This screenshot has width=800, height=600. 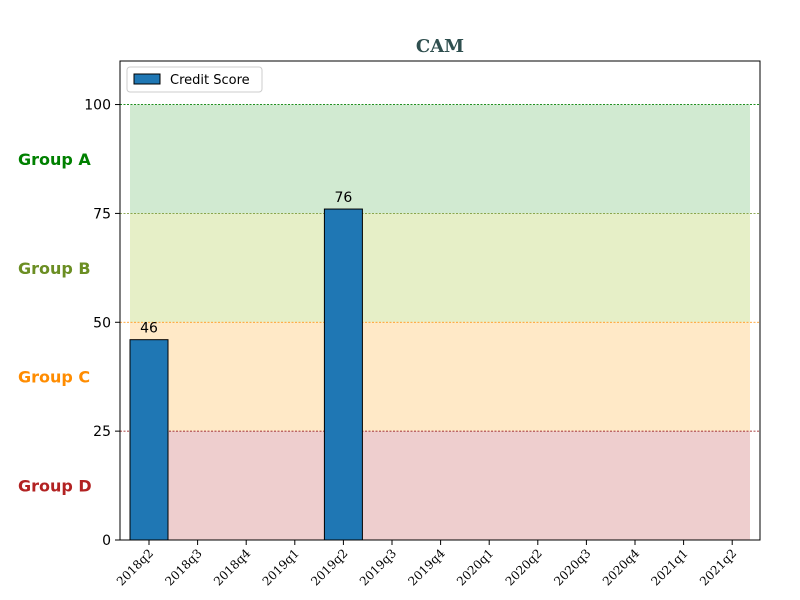 What do you see at coordinates (524, 567) in the screenshot?
I see `x-tick-label: 2020q2` at bounding box center [524, 567].